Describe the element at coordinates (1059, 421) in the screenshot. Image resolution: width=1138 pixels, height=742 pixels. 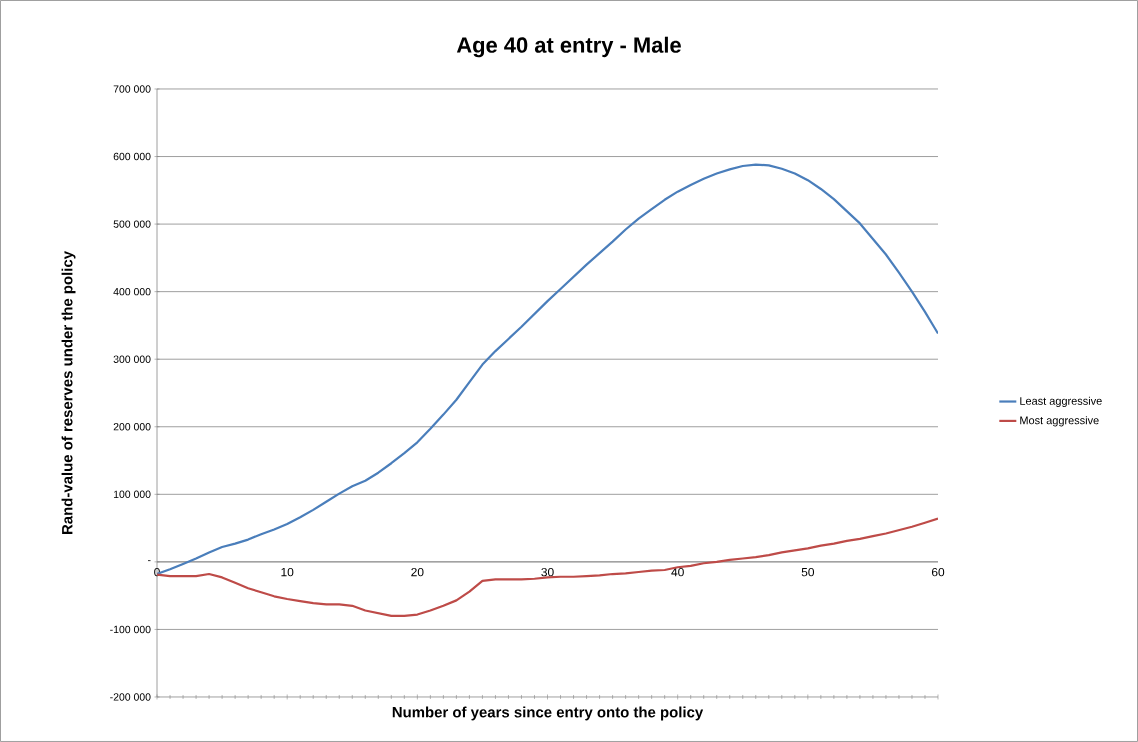
I see `legend-label: Most aggressive` at that location.